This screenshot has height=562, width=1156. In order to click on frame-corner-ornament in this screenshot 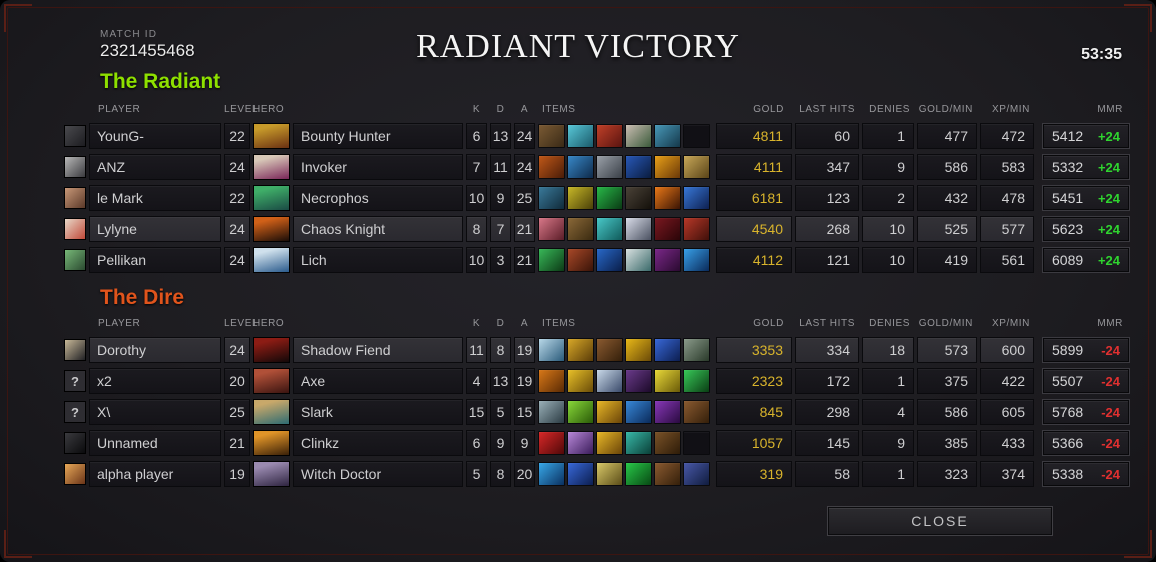, I will do `click(18, 544)`.